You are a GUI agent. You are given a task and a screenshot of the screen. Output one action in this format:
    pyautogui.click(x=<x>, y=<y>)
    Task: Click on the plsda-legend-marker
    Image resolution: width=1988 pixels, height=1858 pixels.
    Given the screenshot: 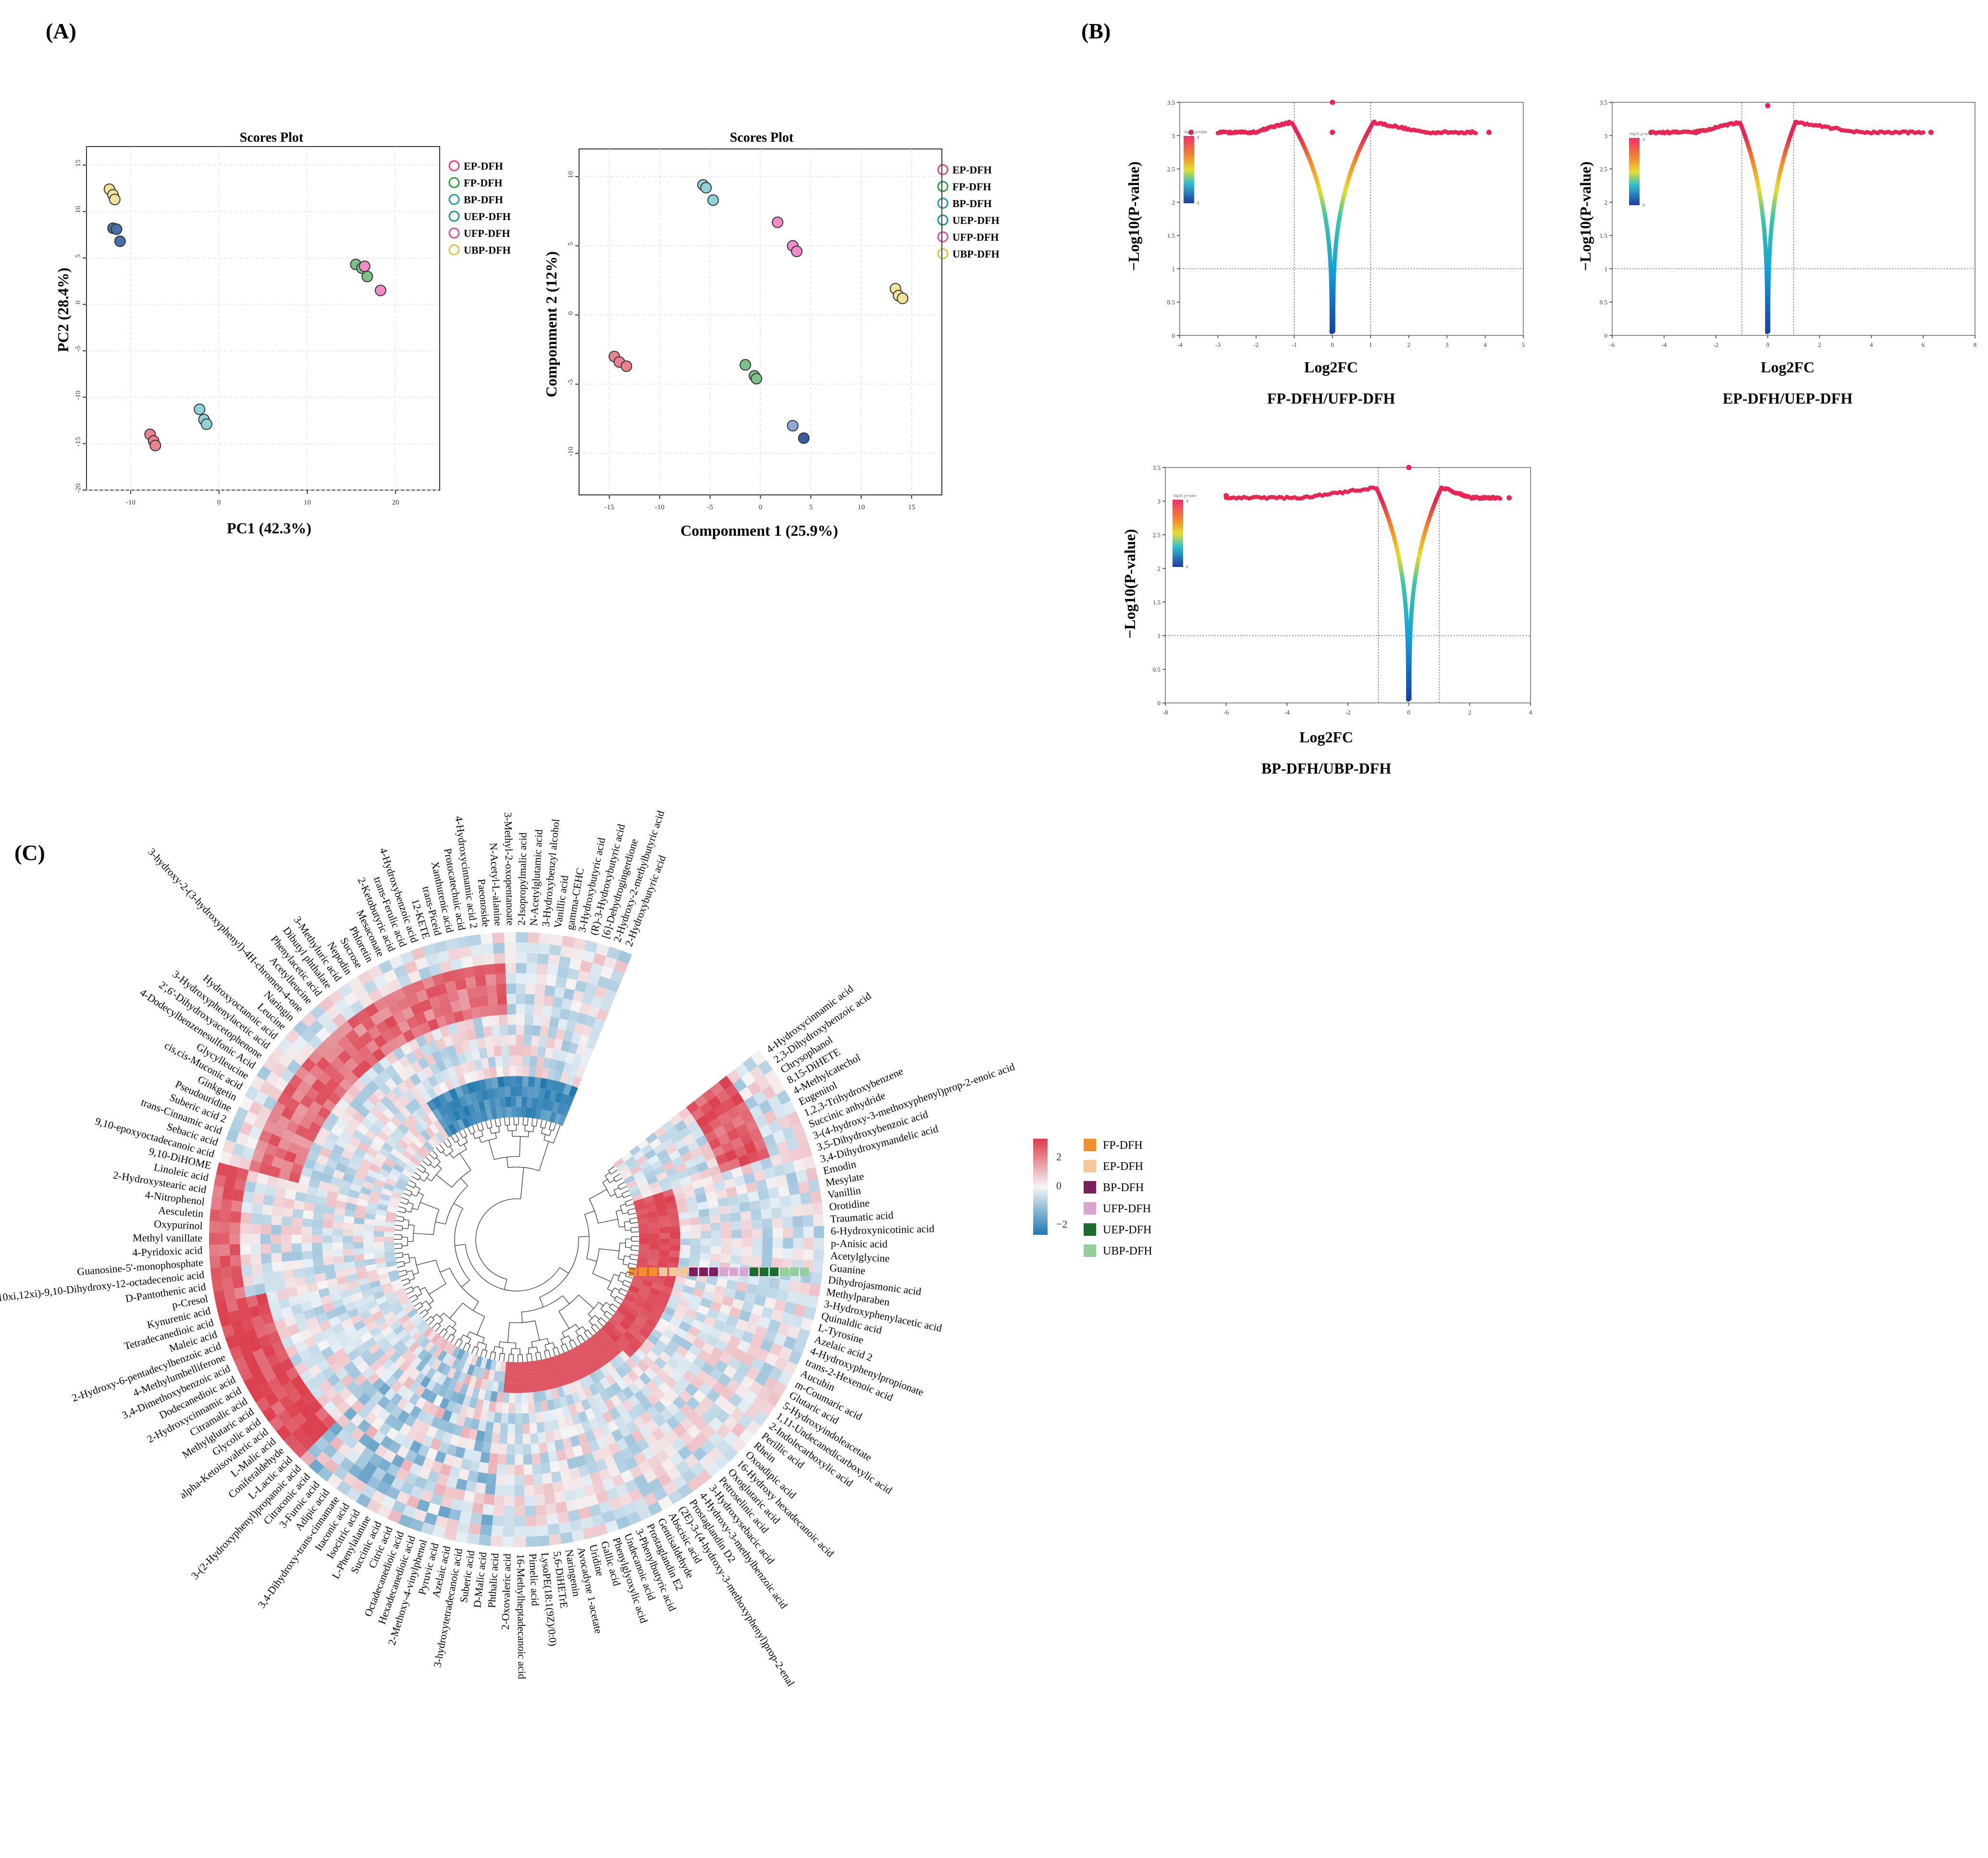 What is the action you would take?
    pyautogui.click(x=943, y=253)
    